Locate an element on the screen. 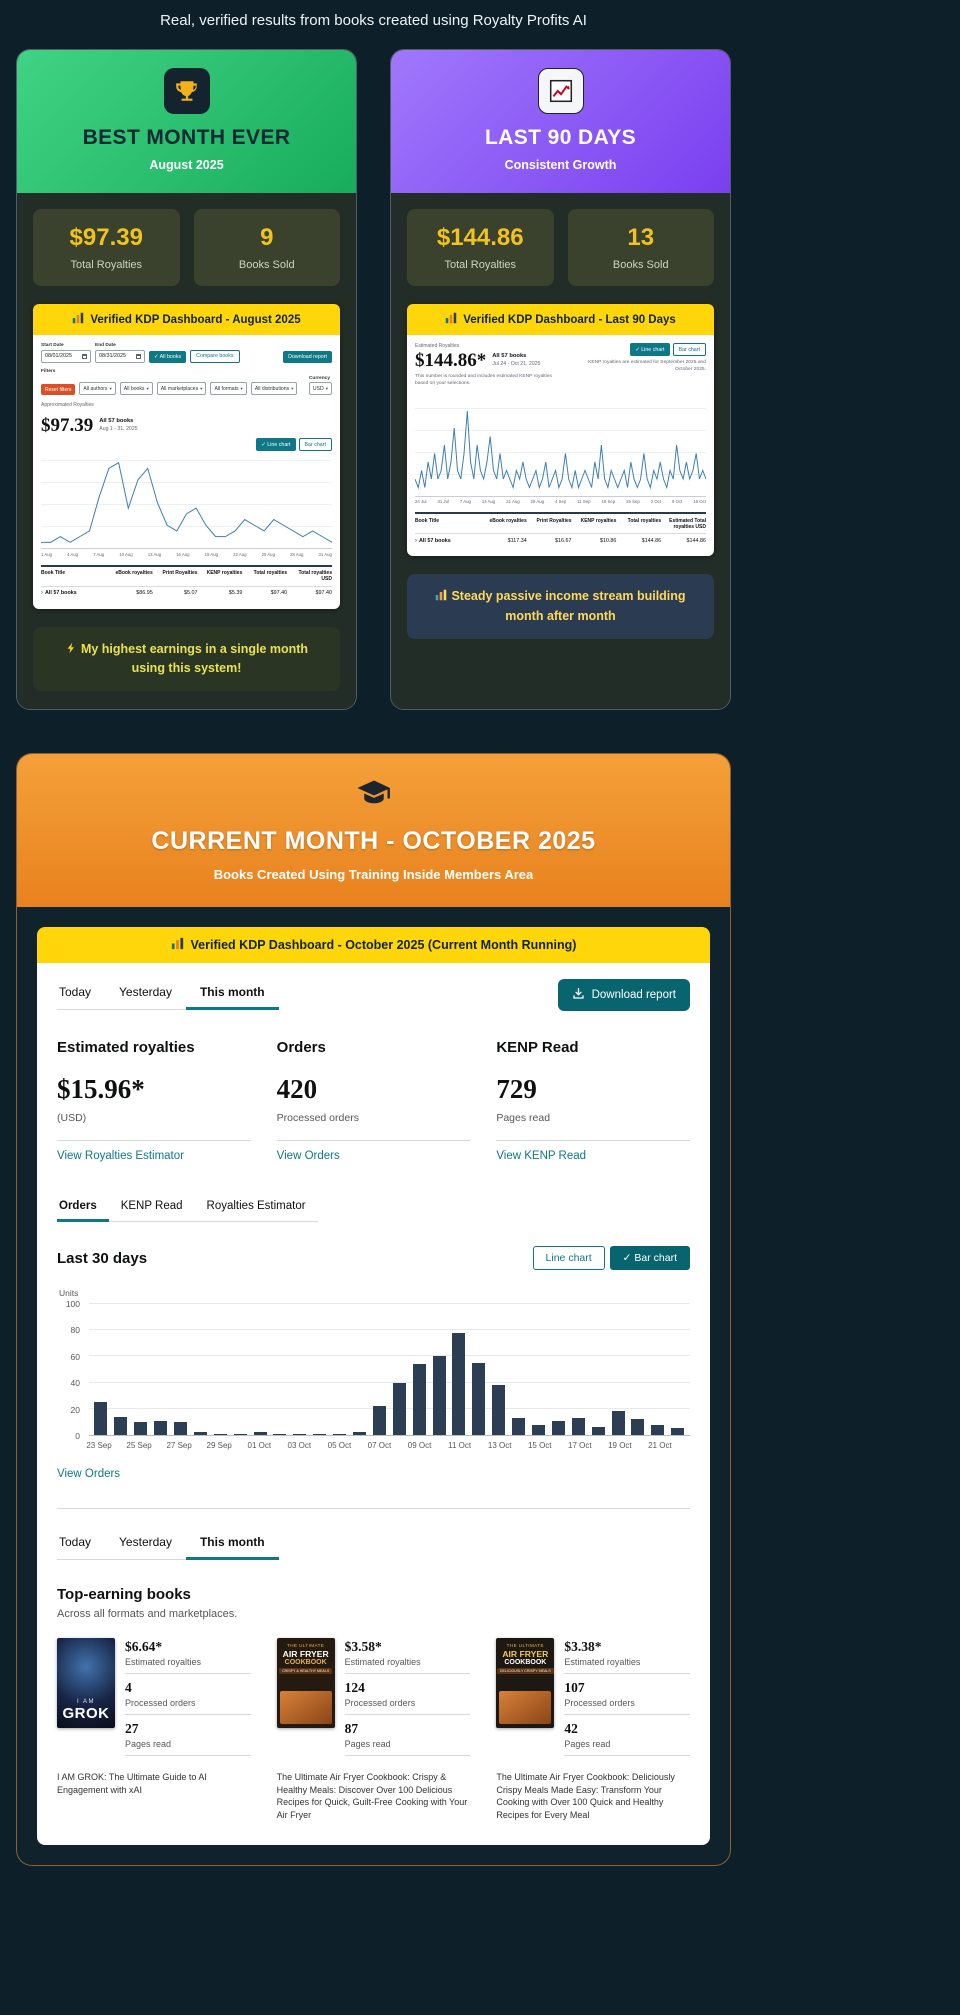  start-date-input: 08/01/2025 is located at coordinates (66, 356).